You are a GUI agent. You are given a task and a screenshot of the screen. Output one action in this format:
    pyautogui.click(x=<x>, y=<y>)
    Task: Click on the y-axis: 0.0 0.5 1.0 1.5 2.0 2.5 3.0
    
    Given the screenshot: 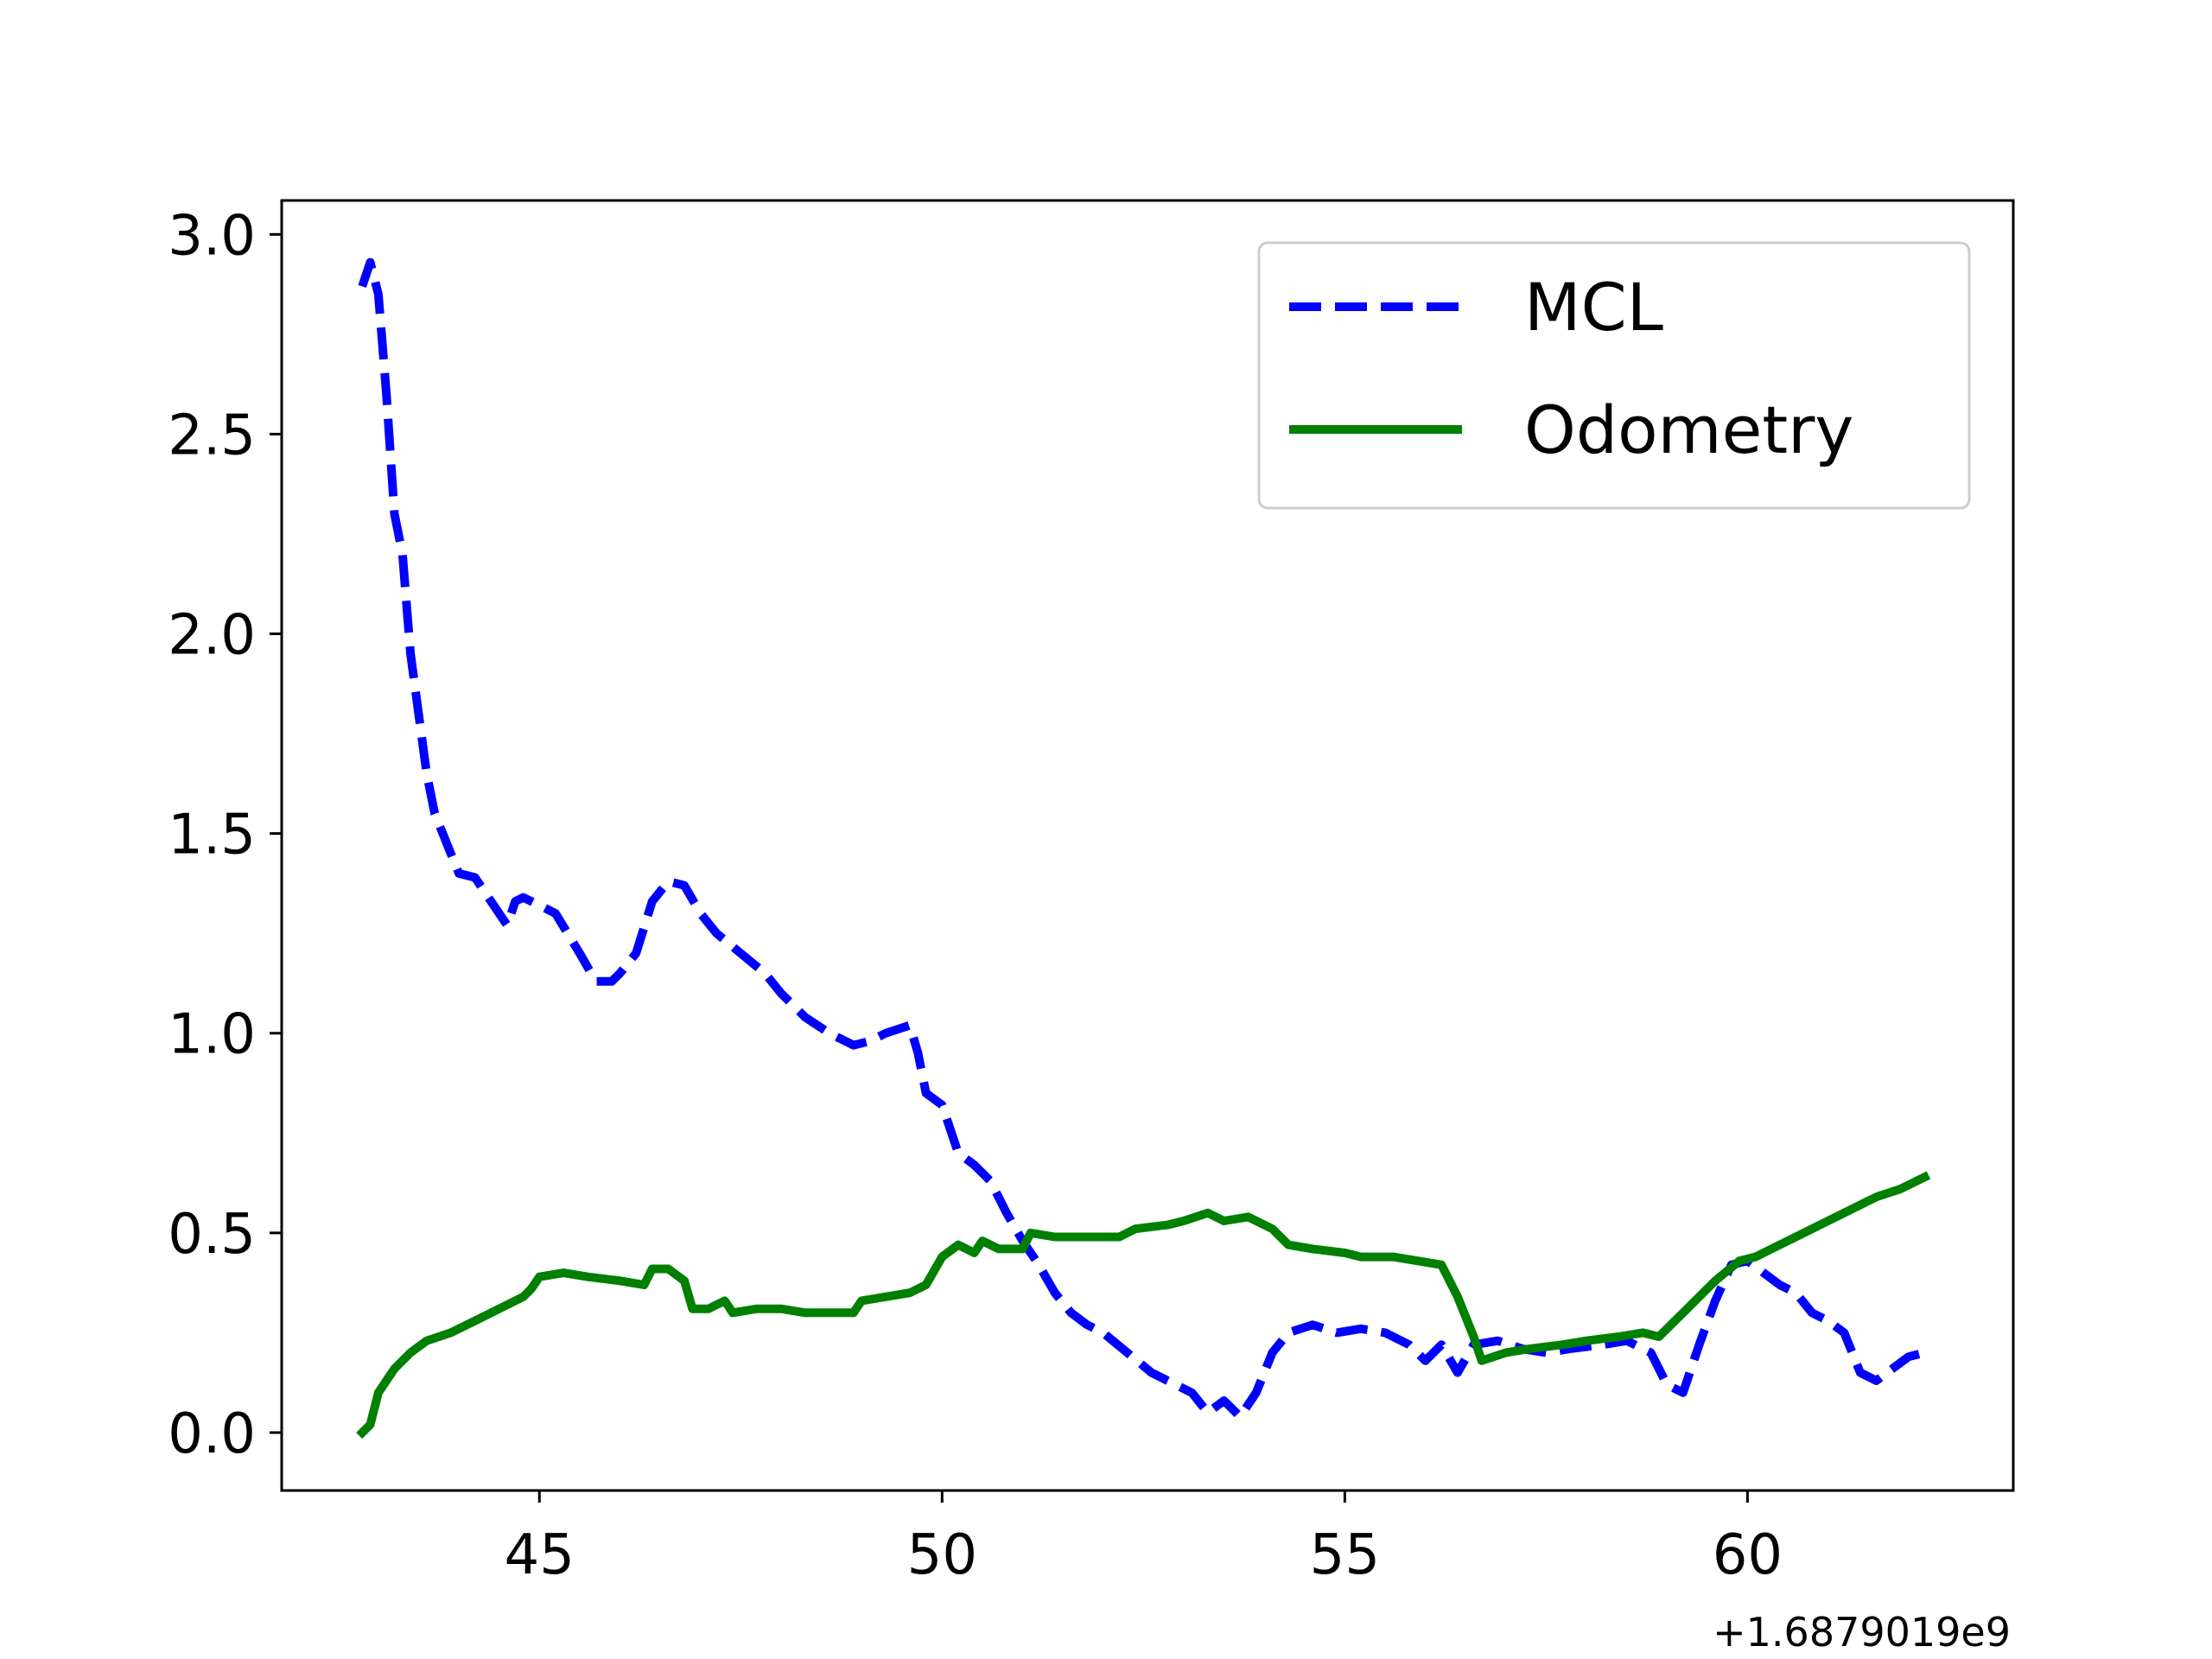 What is the action you would take?
    pyautogui.click(x=225, y=835)
    